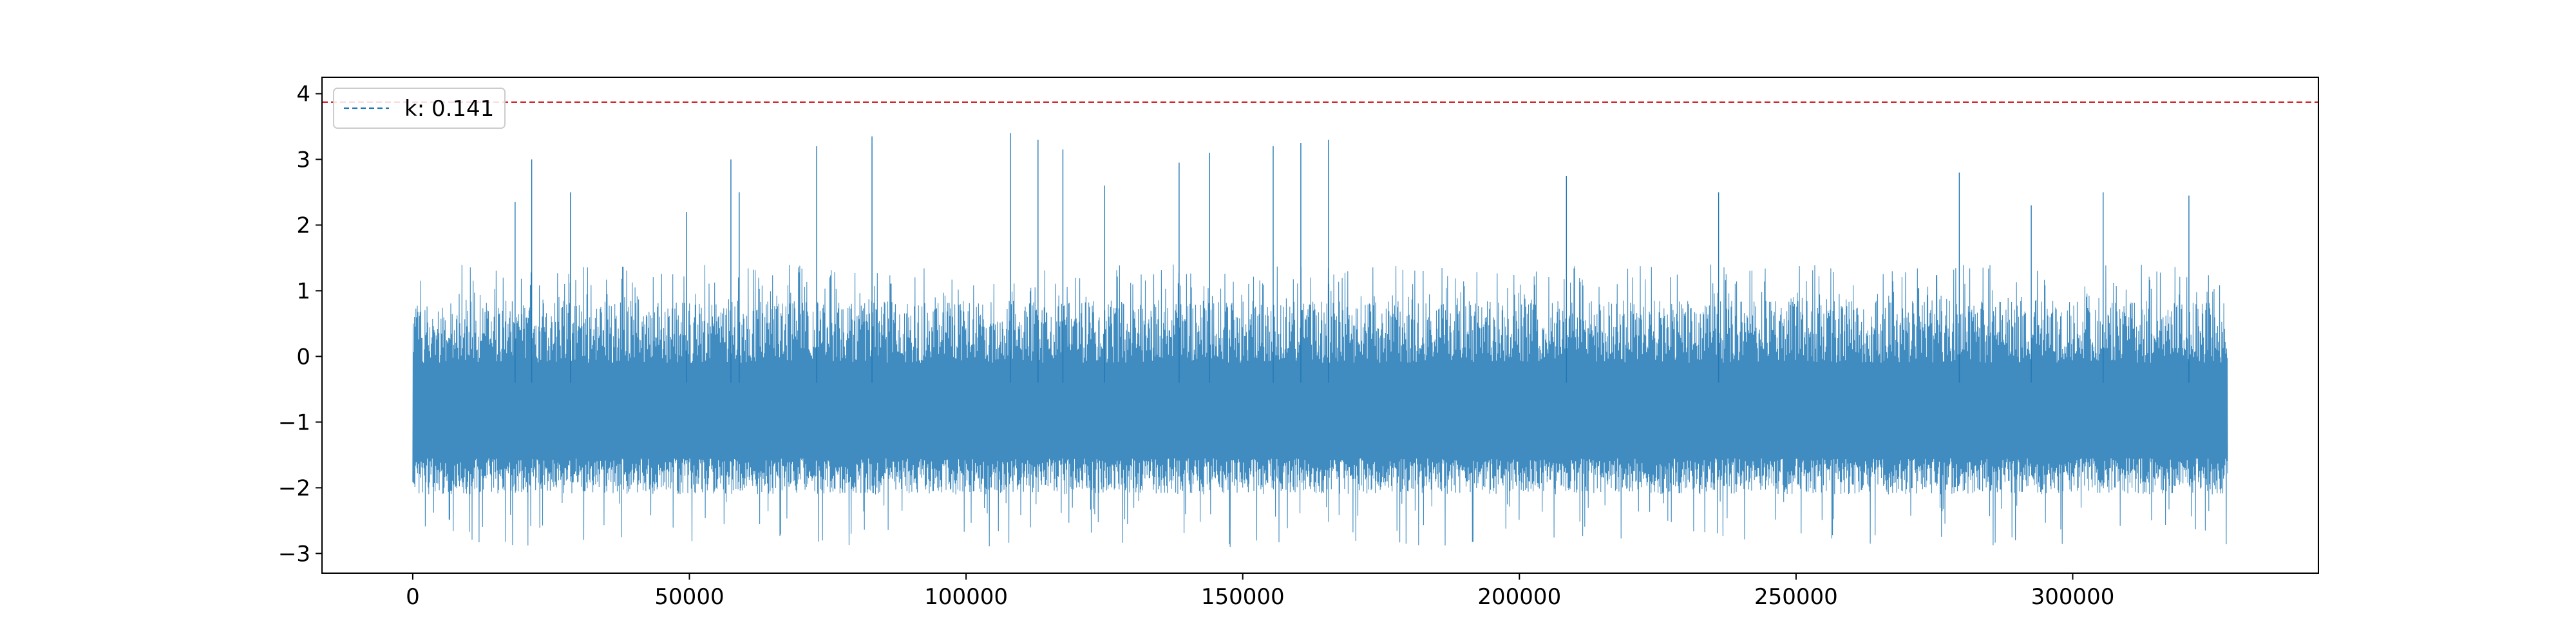 The image size is (2576, 644). I want to click on legend-box, so click(419, 108).